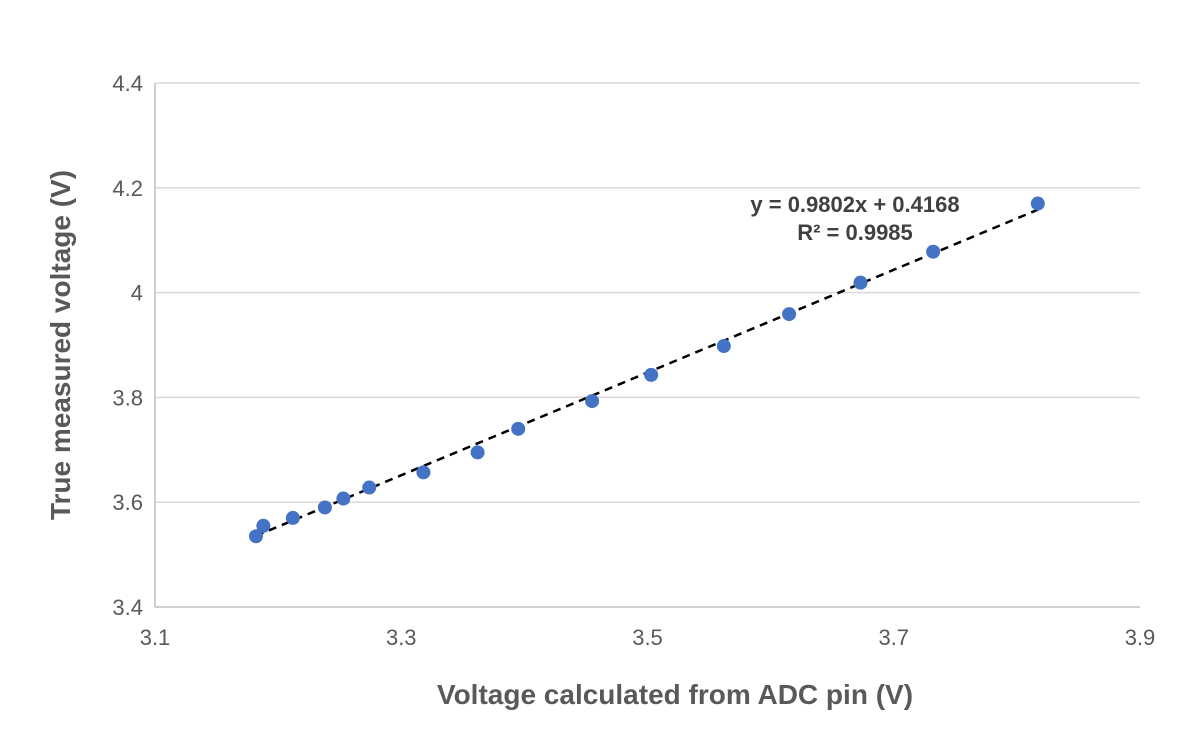 The height and width of the screenshot is (752, 1202). What do you see at coordinates (401, 637) in the screenshot?
I see `x-tick-label: 3.3` at bounding box center [401, 637].